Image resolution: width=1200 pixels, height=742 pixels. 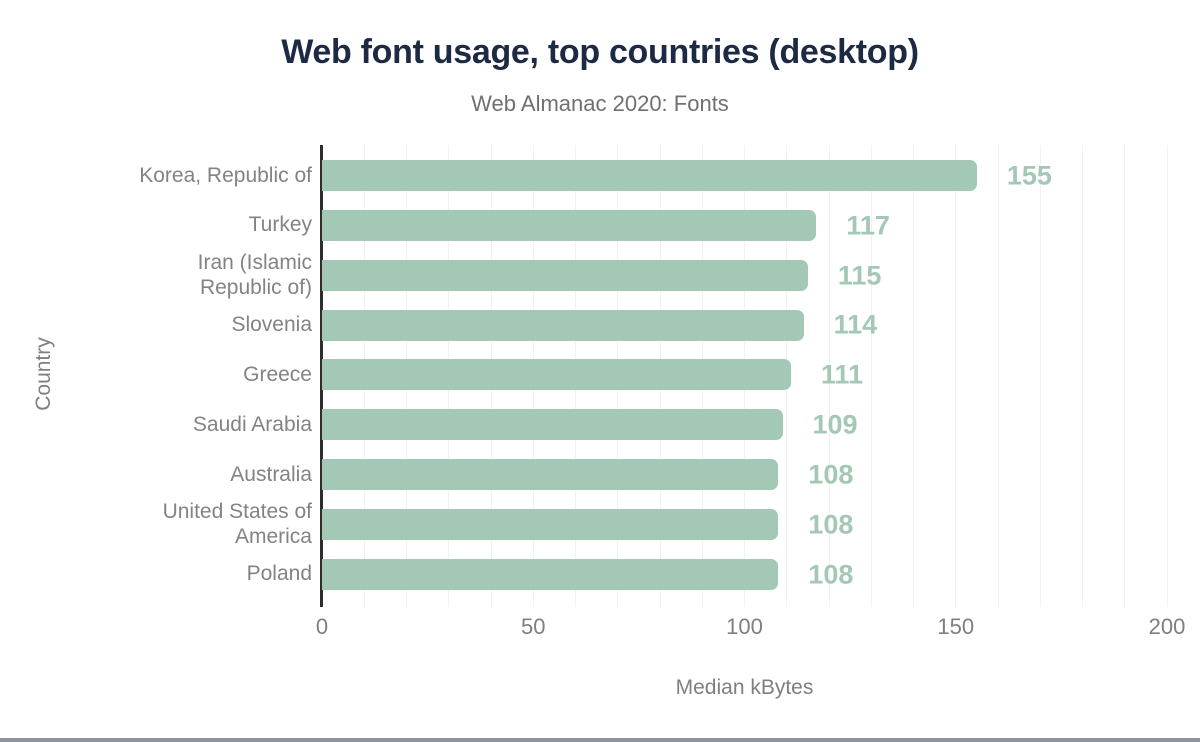 What do you see at coordinates (321, 376) in the screenshot?
I see `y-axis-line` at bounding box center [321, 376].